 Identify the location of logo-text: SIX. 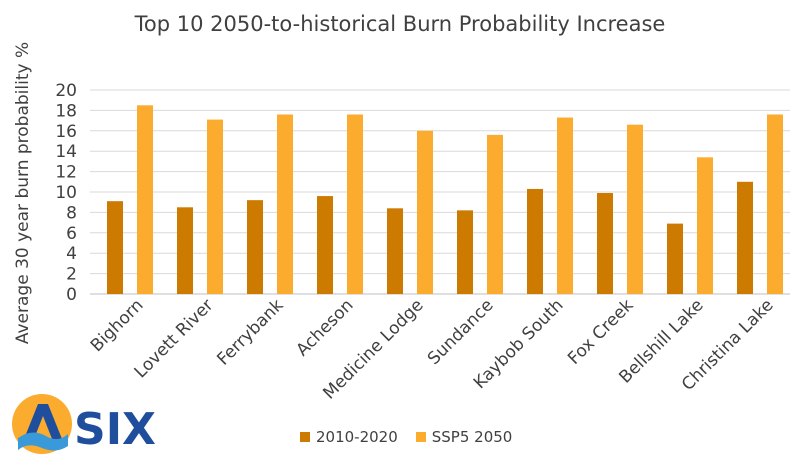
(115, 429).